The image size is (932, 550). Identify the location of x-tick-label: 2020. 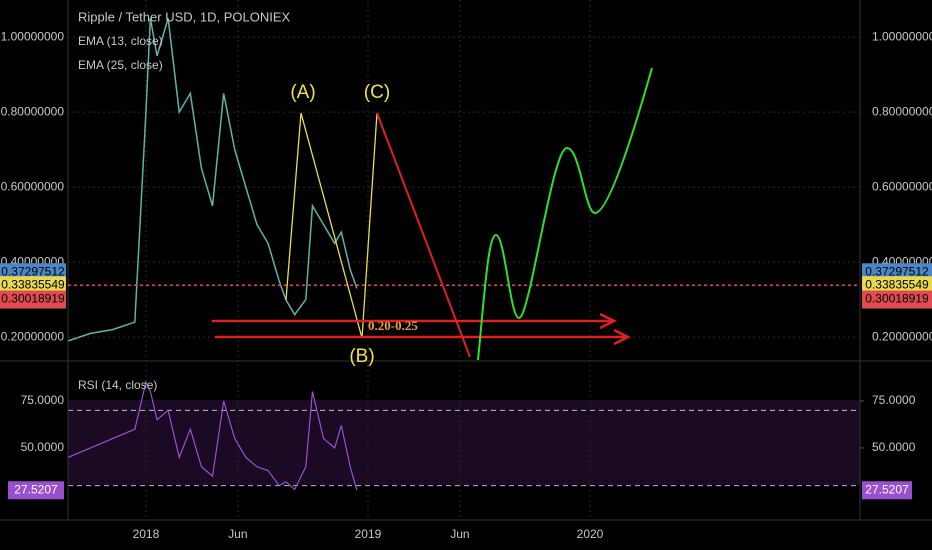
(590, 534).